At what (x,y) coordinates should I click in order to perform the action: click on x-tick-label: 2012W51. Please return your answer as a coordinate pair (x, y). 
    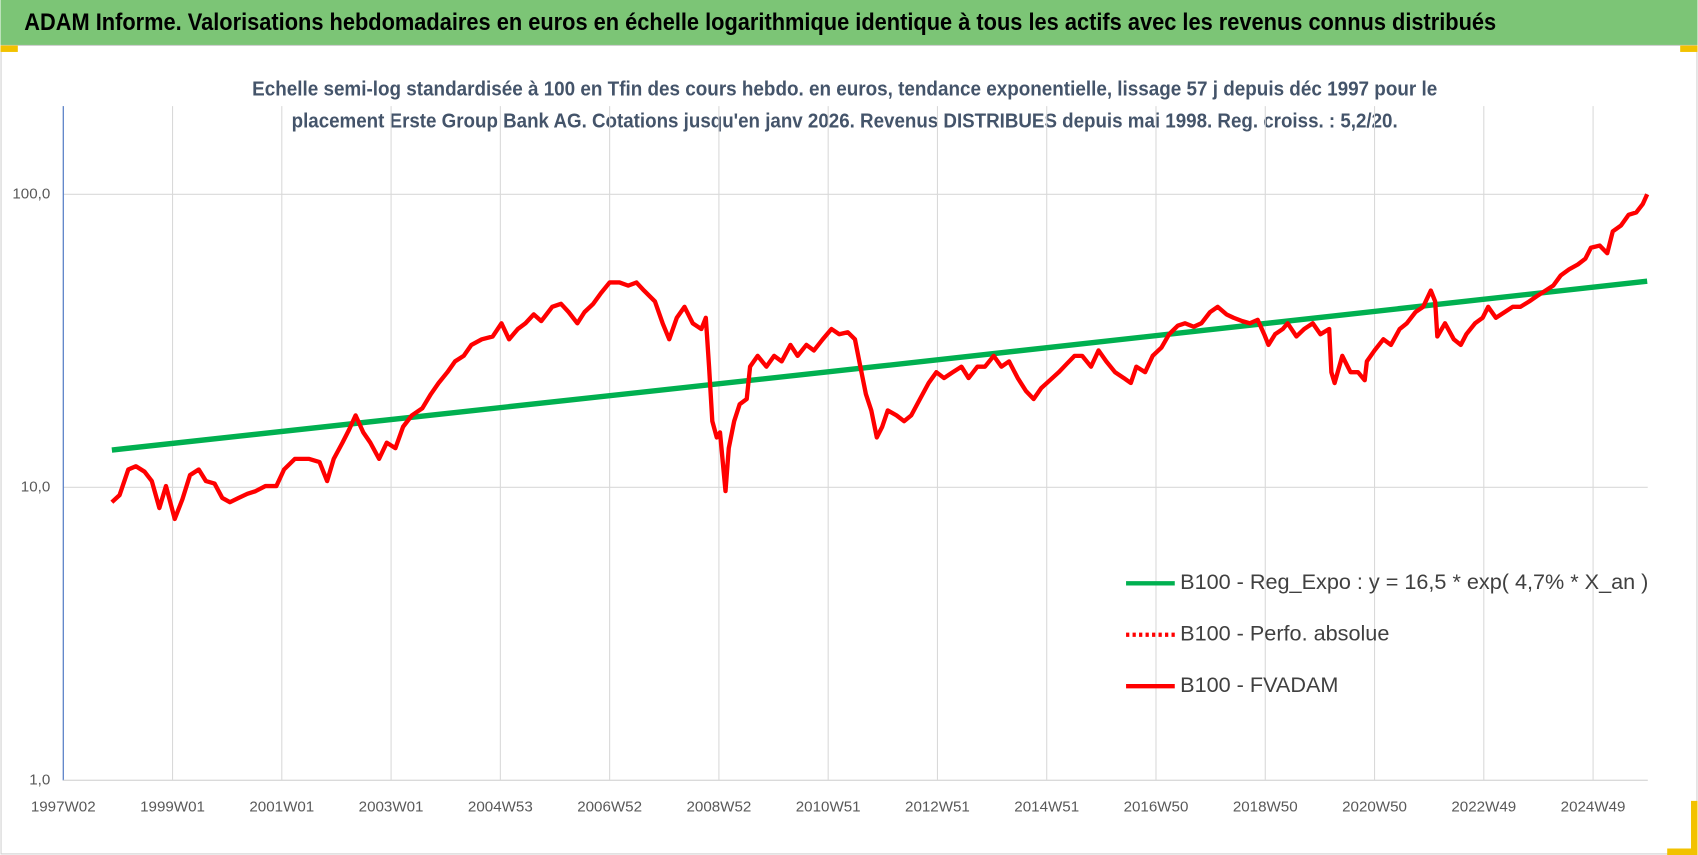
    Looking at the image, I should click on (937, 806).